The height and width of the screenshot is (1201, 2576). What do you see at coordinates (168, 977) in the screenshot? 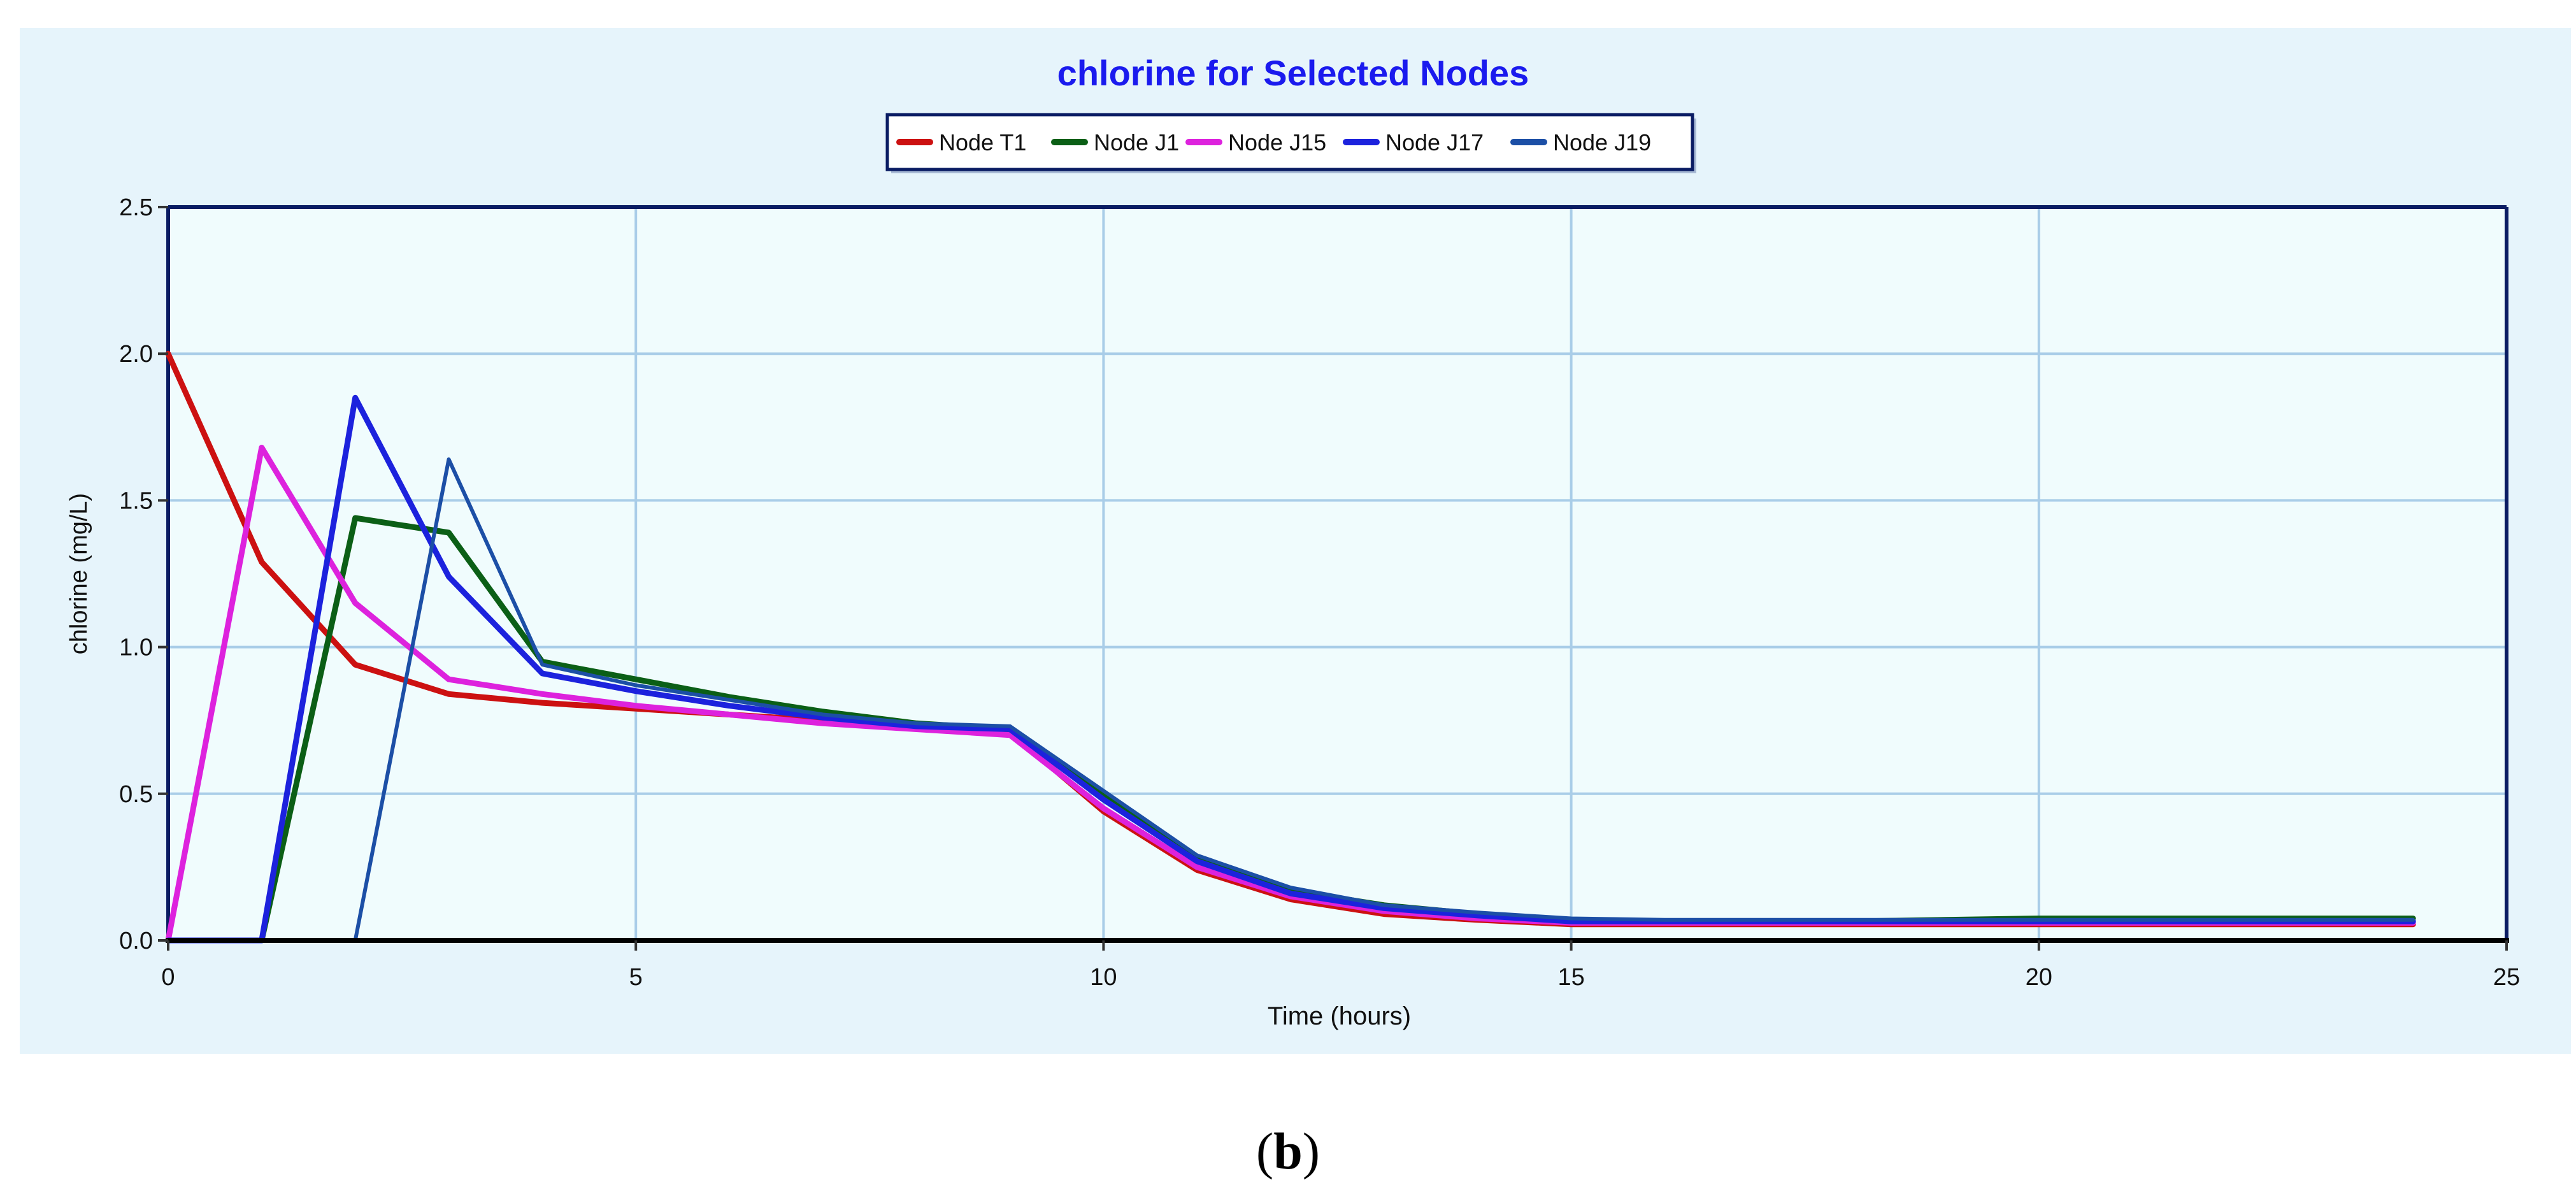
I see `x-tick-label: 0` at bounding box center [168, 977].